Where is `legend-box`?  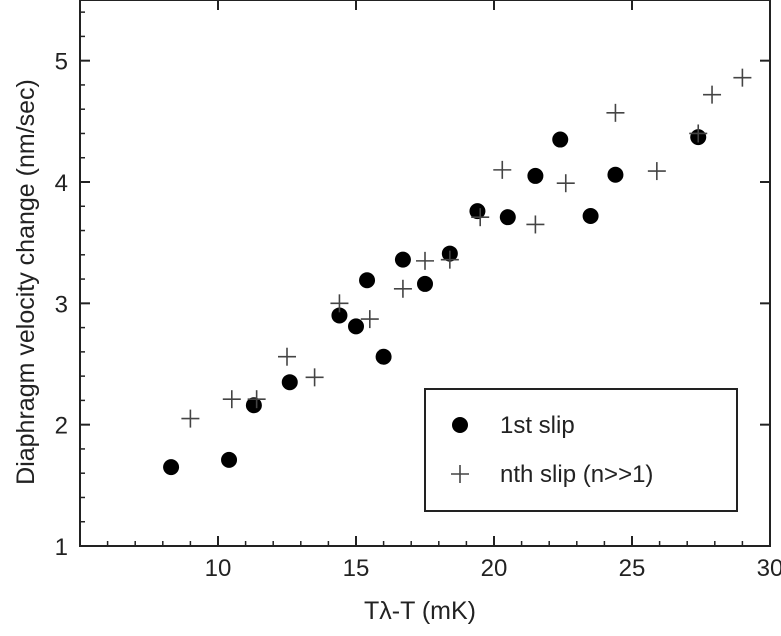
legend-box is located at coordinates (581, 450).